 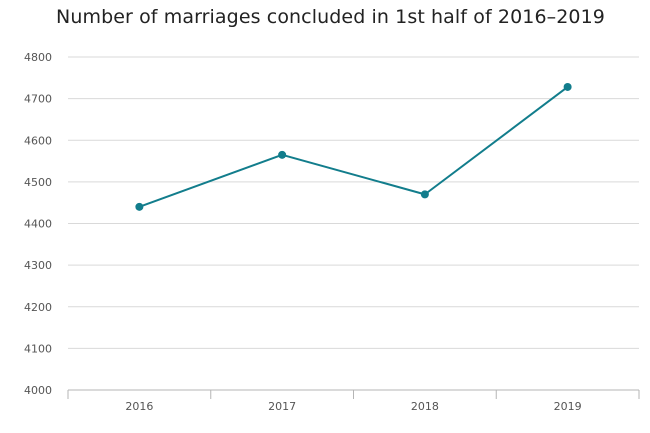 What do you see at coordinates (38, 265) in the screenshot?
I see `y-tick-label: 4300` at bounding box center [38, 265].